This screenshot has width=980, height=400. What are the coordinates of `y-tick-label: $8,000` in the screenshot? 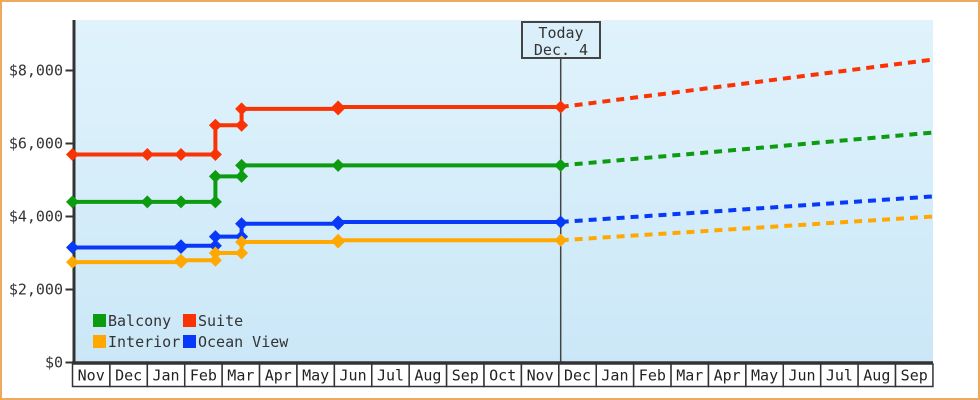 It's located at (36, 71).